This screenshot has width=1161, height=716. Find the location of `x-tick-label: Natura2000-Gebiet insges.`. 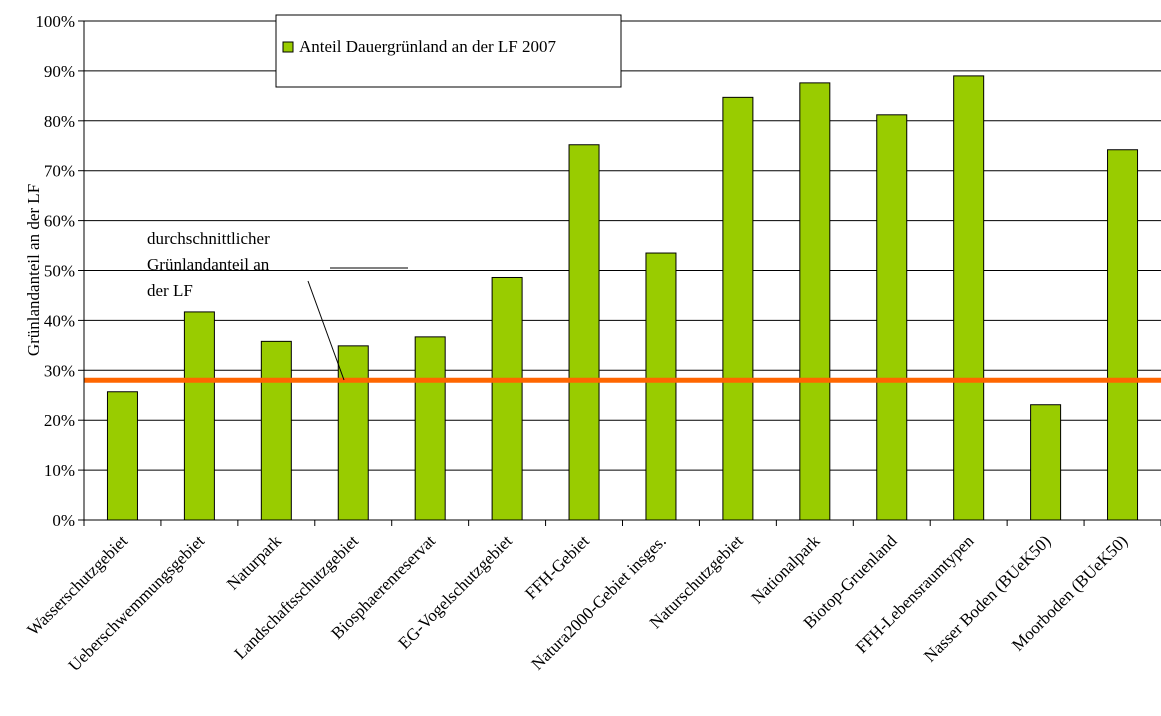

x-tick-label: Natura2000-Gebiet insges. is located at coordinates (598, 602).